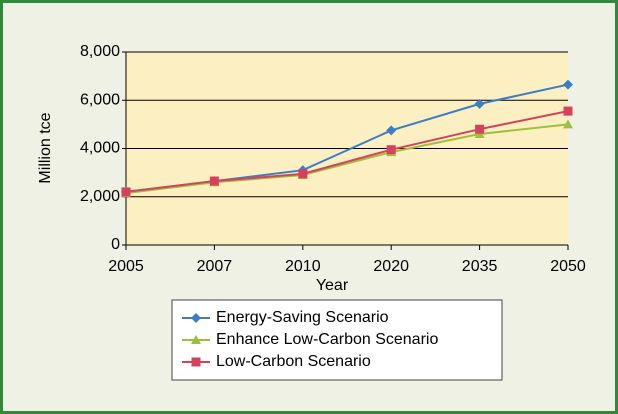  Describe the element at coordinates (568, 266) in the screenshot. I see `x-tick-label: 2050` at that location.